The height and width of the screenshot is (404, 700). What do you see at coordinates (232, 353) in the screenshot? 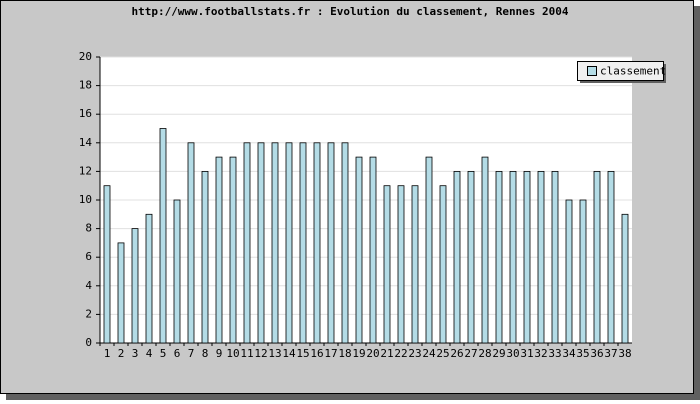
I see `x-tick-label: 10` at bounding box center [232, 353].